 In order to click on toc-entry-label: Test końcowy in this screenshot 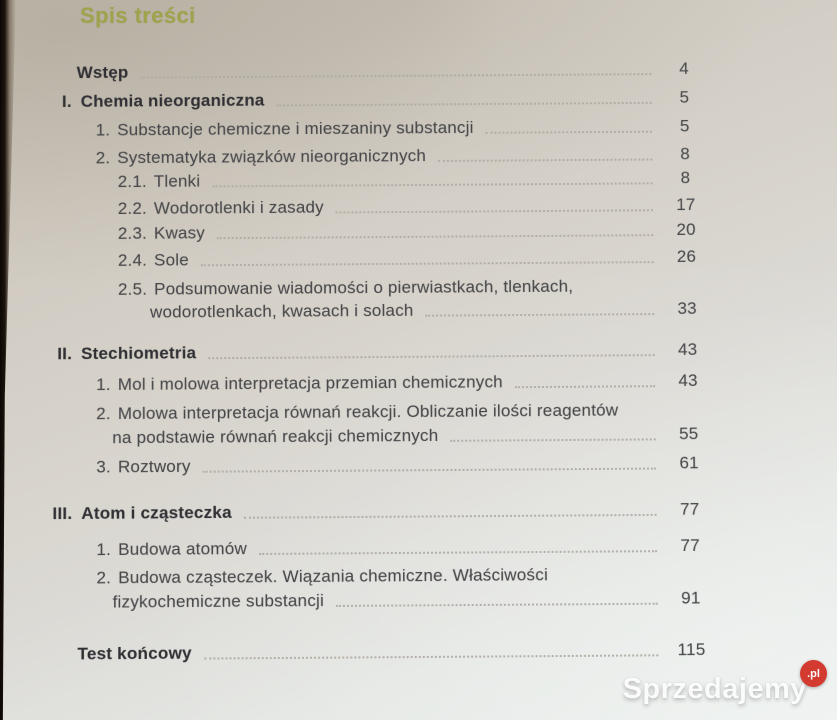, I will do `click(134, 653)`.